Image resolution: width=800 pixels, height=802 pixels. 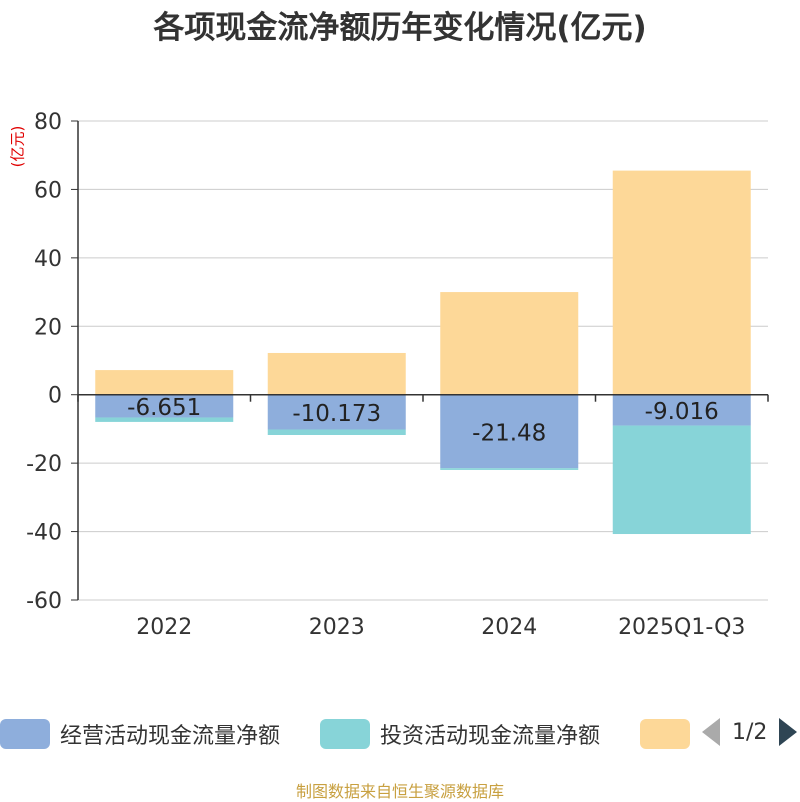 I want to click on legend: 经营活动现金流量净额 投资活动现金流量净额 1/2, so click(x=400, y=736).